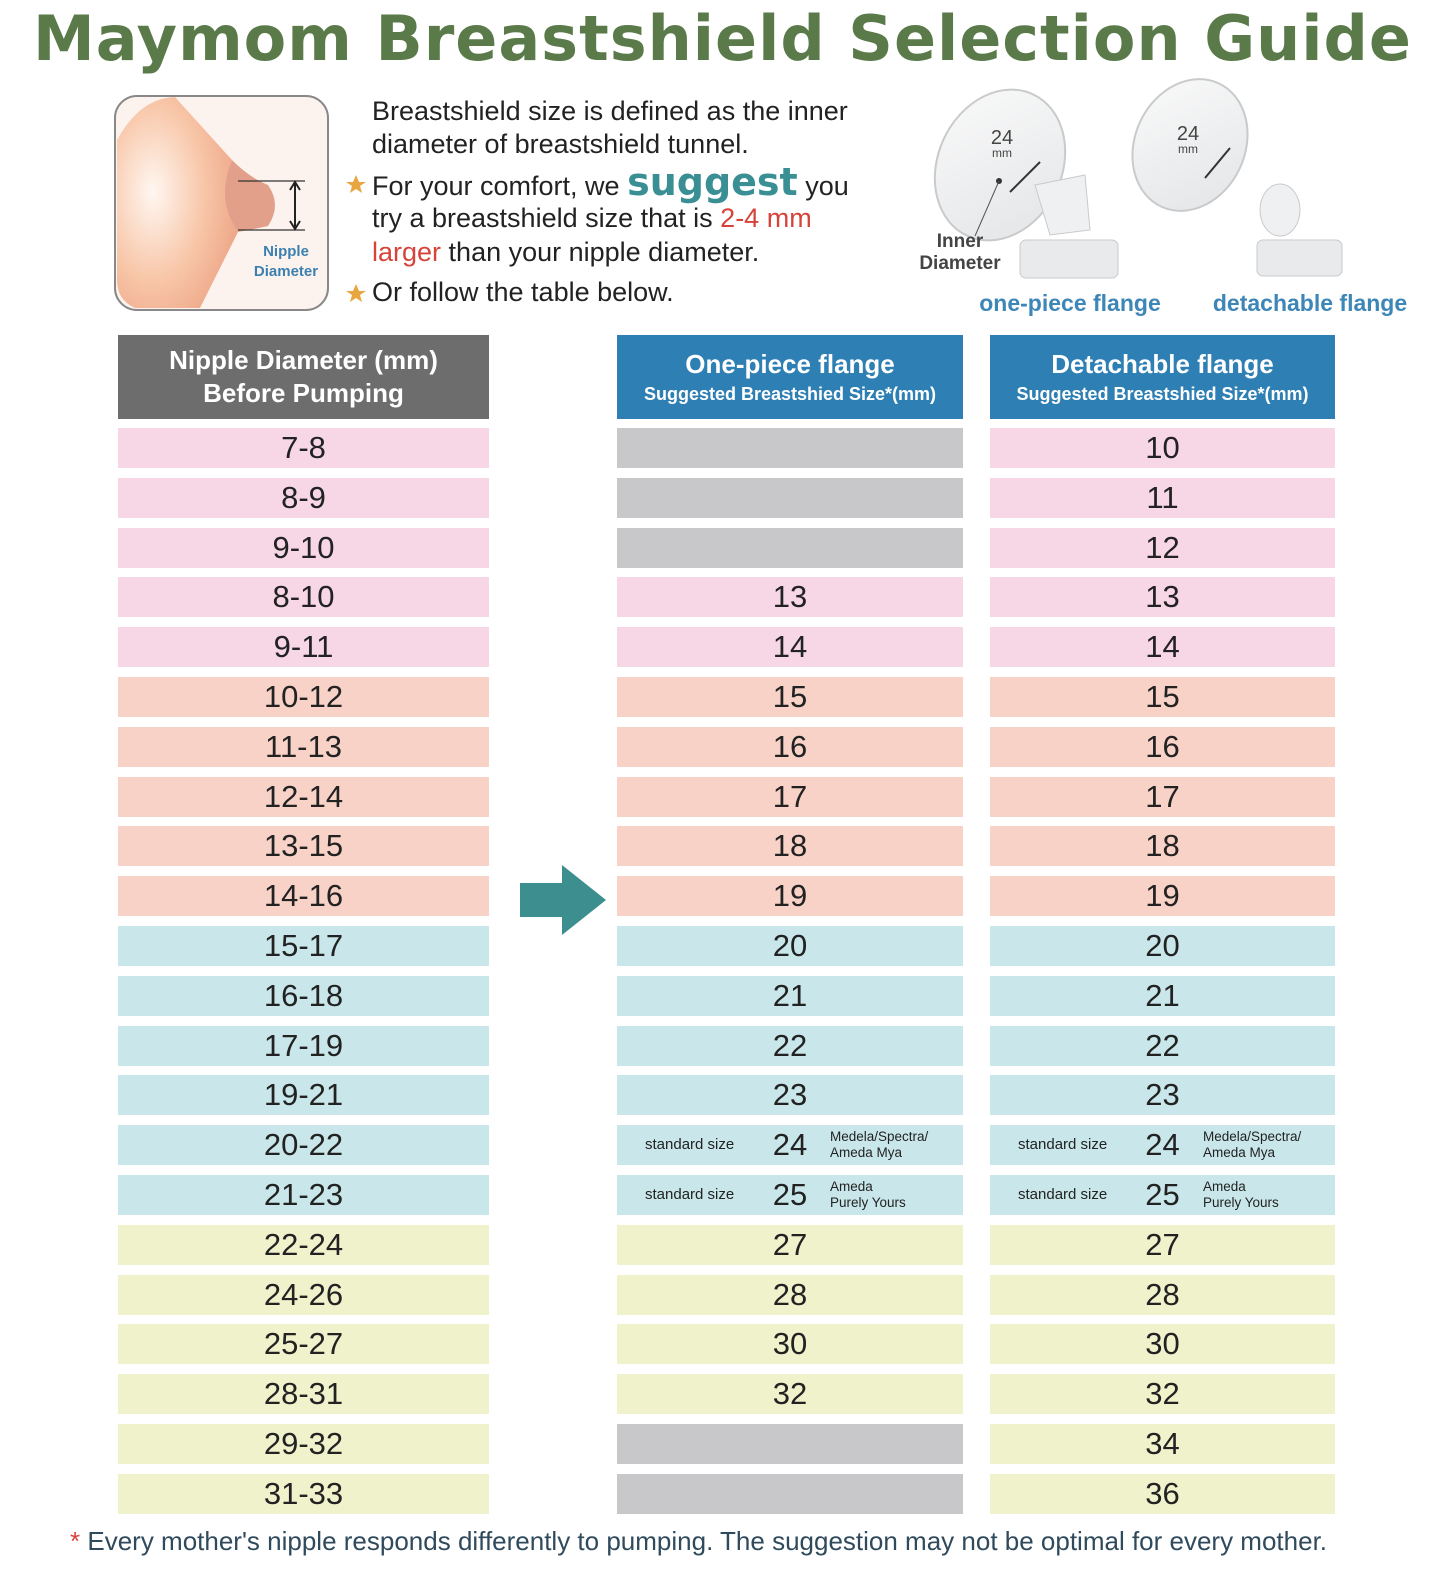  I want to click on cell-value: 21-23, so click(303, 1194).